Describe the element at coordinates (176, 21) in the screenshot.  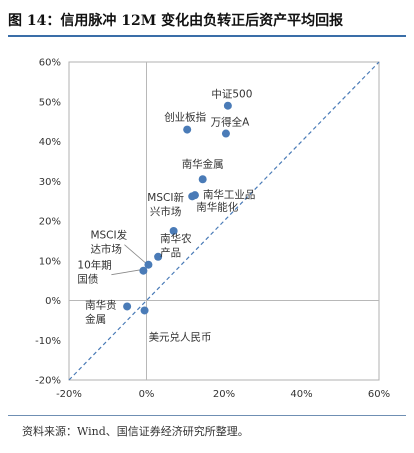
I see `figure-title: 图 14：信用脉冲 12M 变化由负转正后资产平均回报` at that location.